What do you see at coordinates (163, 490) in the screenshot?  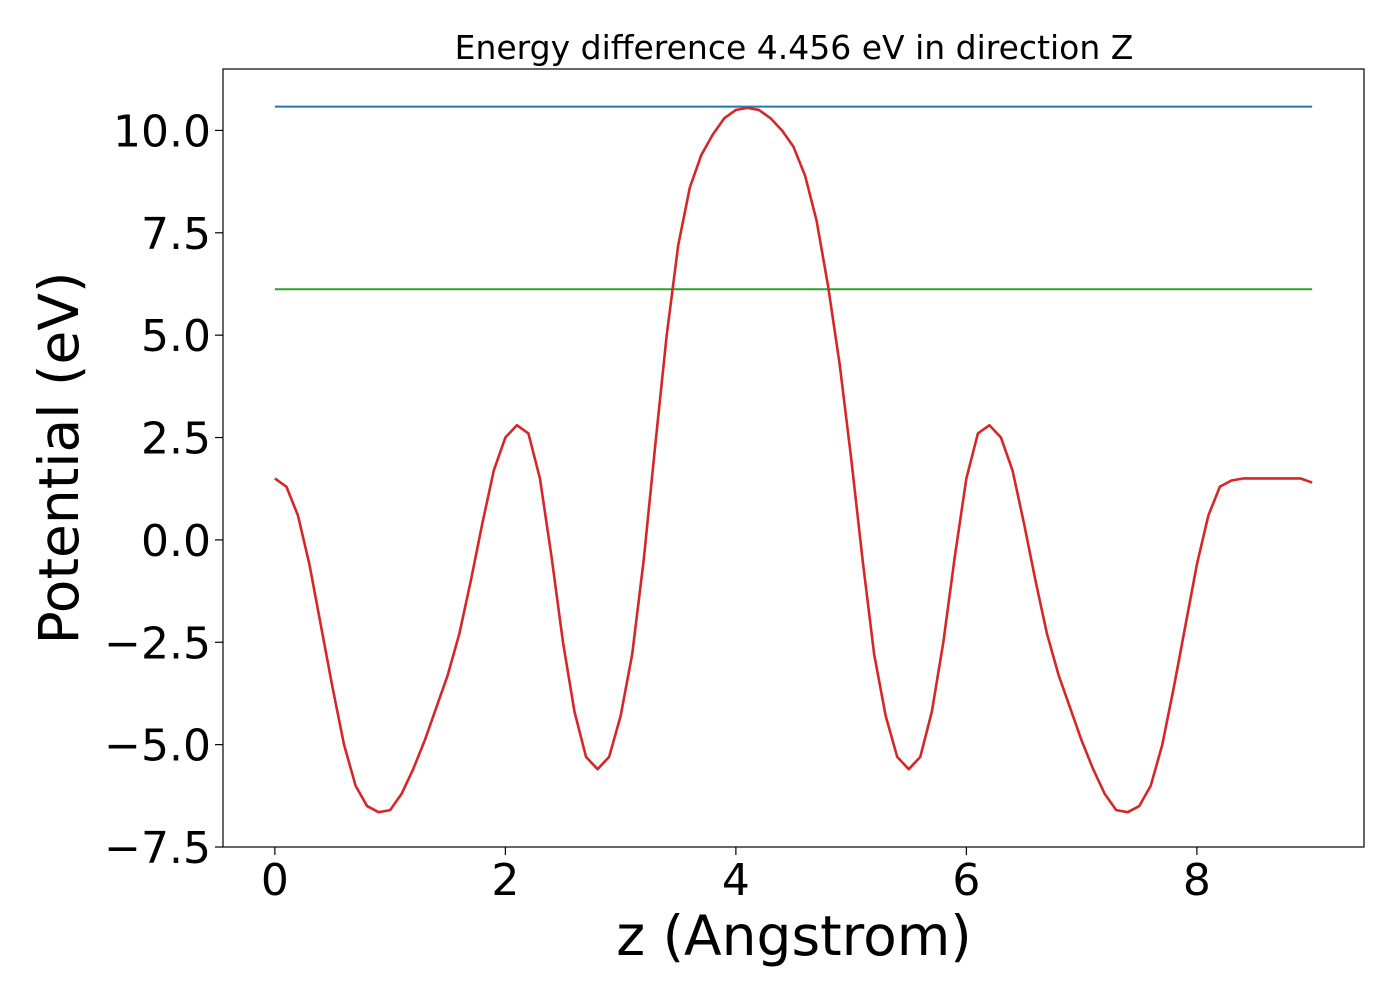 I see `y-axis-ticks: −7.5 −5.0 −2.5 0.0 2.5 5.0 7.5 10.0` at bounding box center [163, 490].